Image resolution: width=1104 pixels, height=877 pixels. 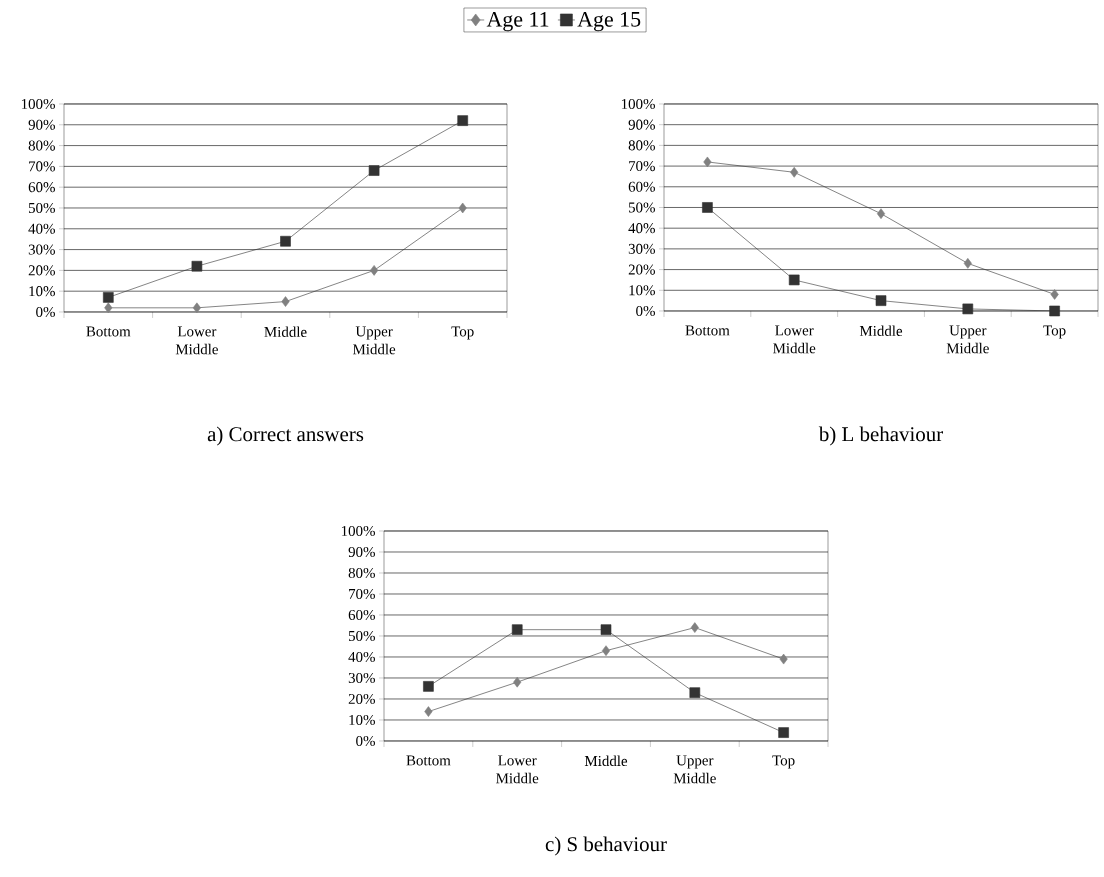 I want to click on legend-label: Age 11, so click(x=517, y=22).